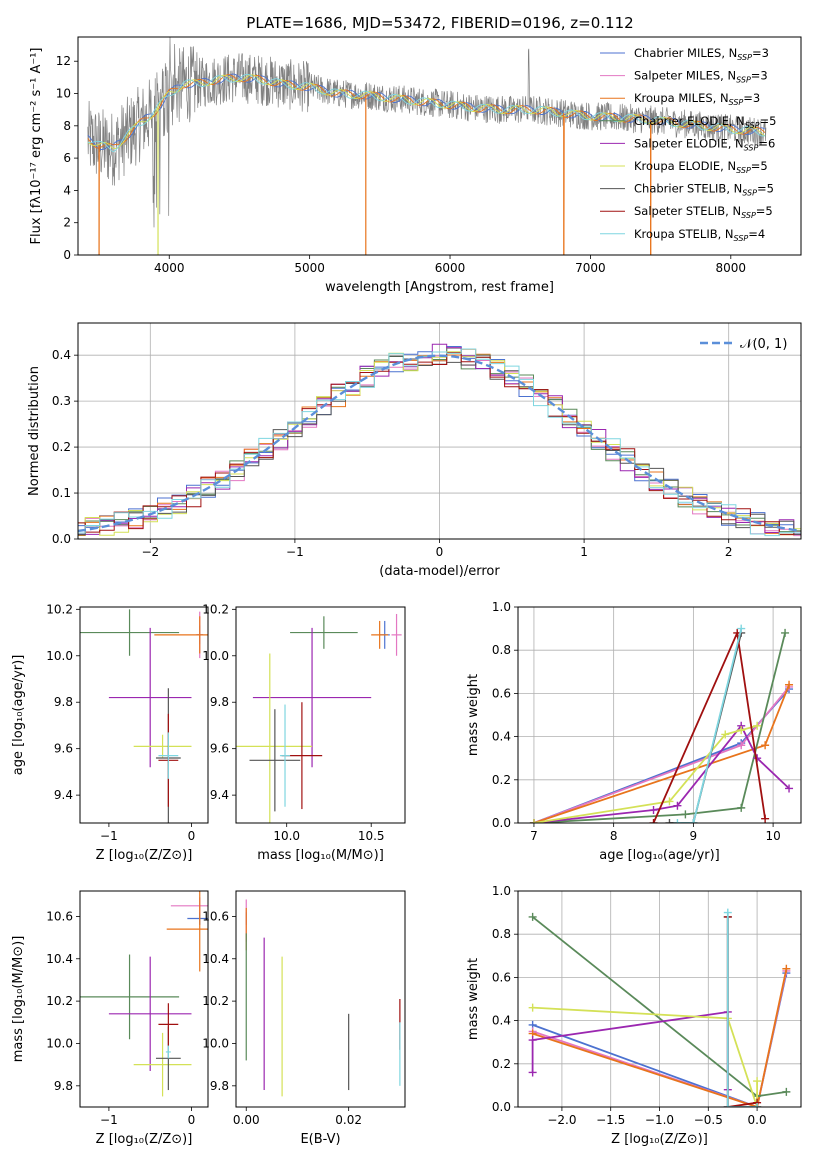 Image resolution: width=819 pixels, height=1174 pixels. Describe the element at coordinates (757, 1120) in the screenshot. I see `x-tick-label: 0.0` at that location.